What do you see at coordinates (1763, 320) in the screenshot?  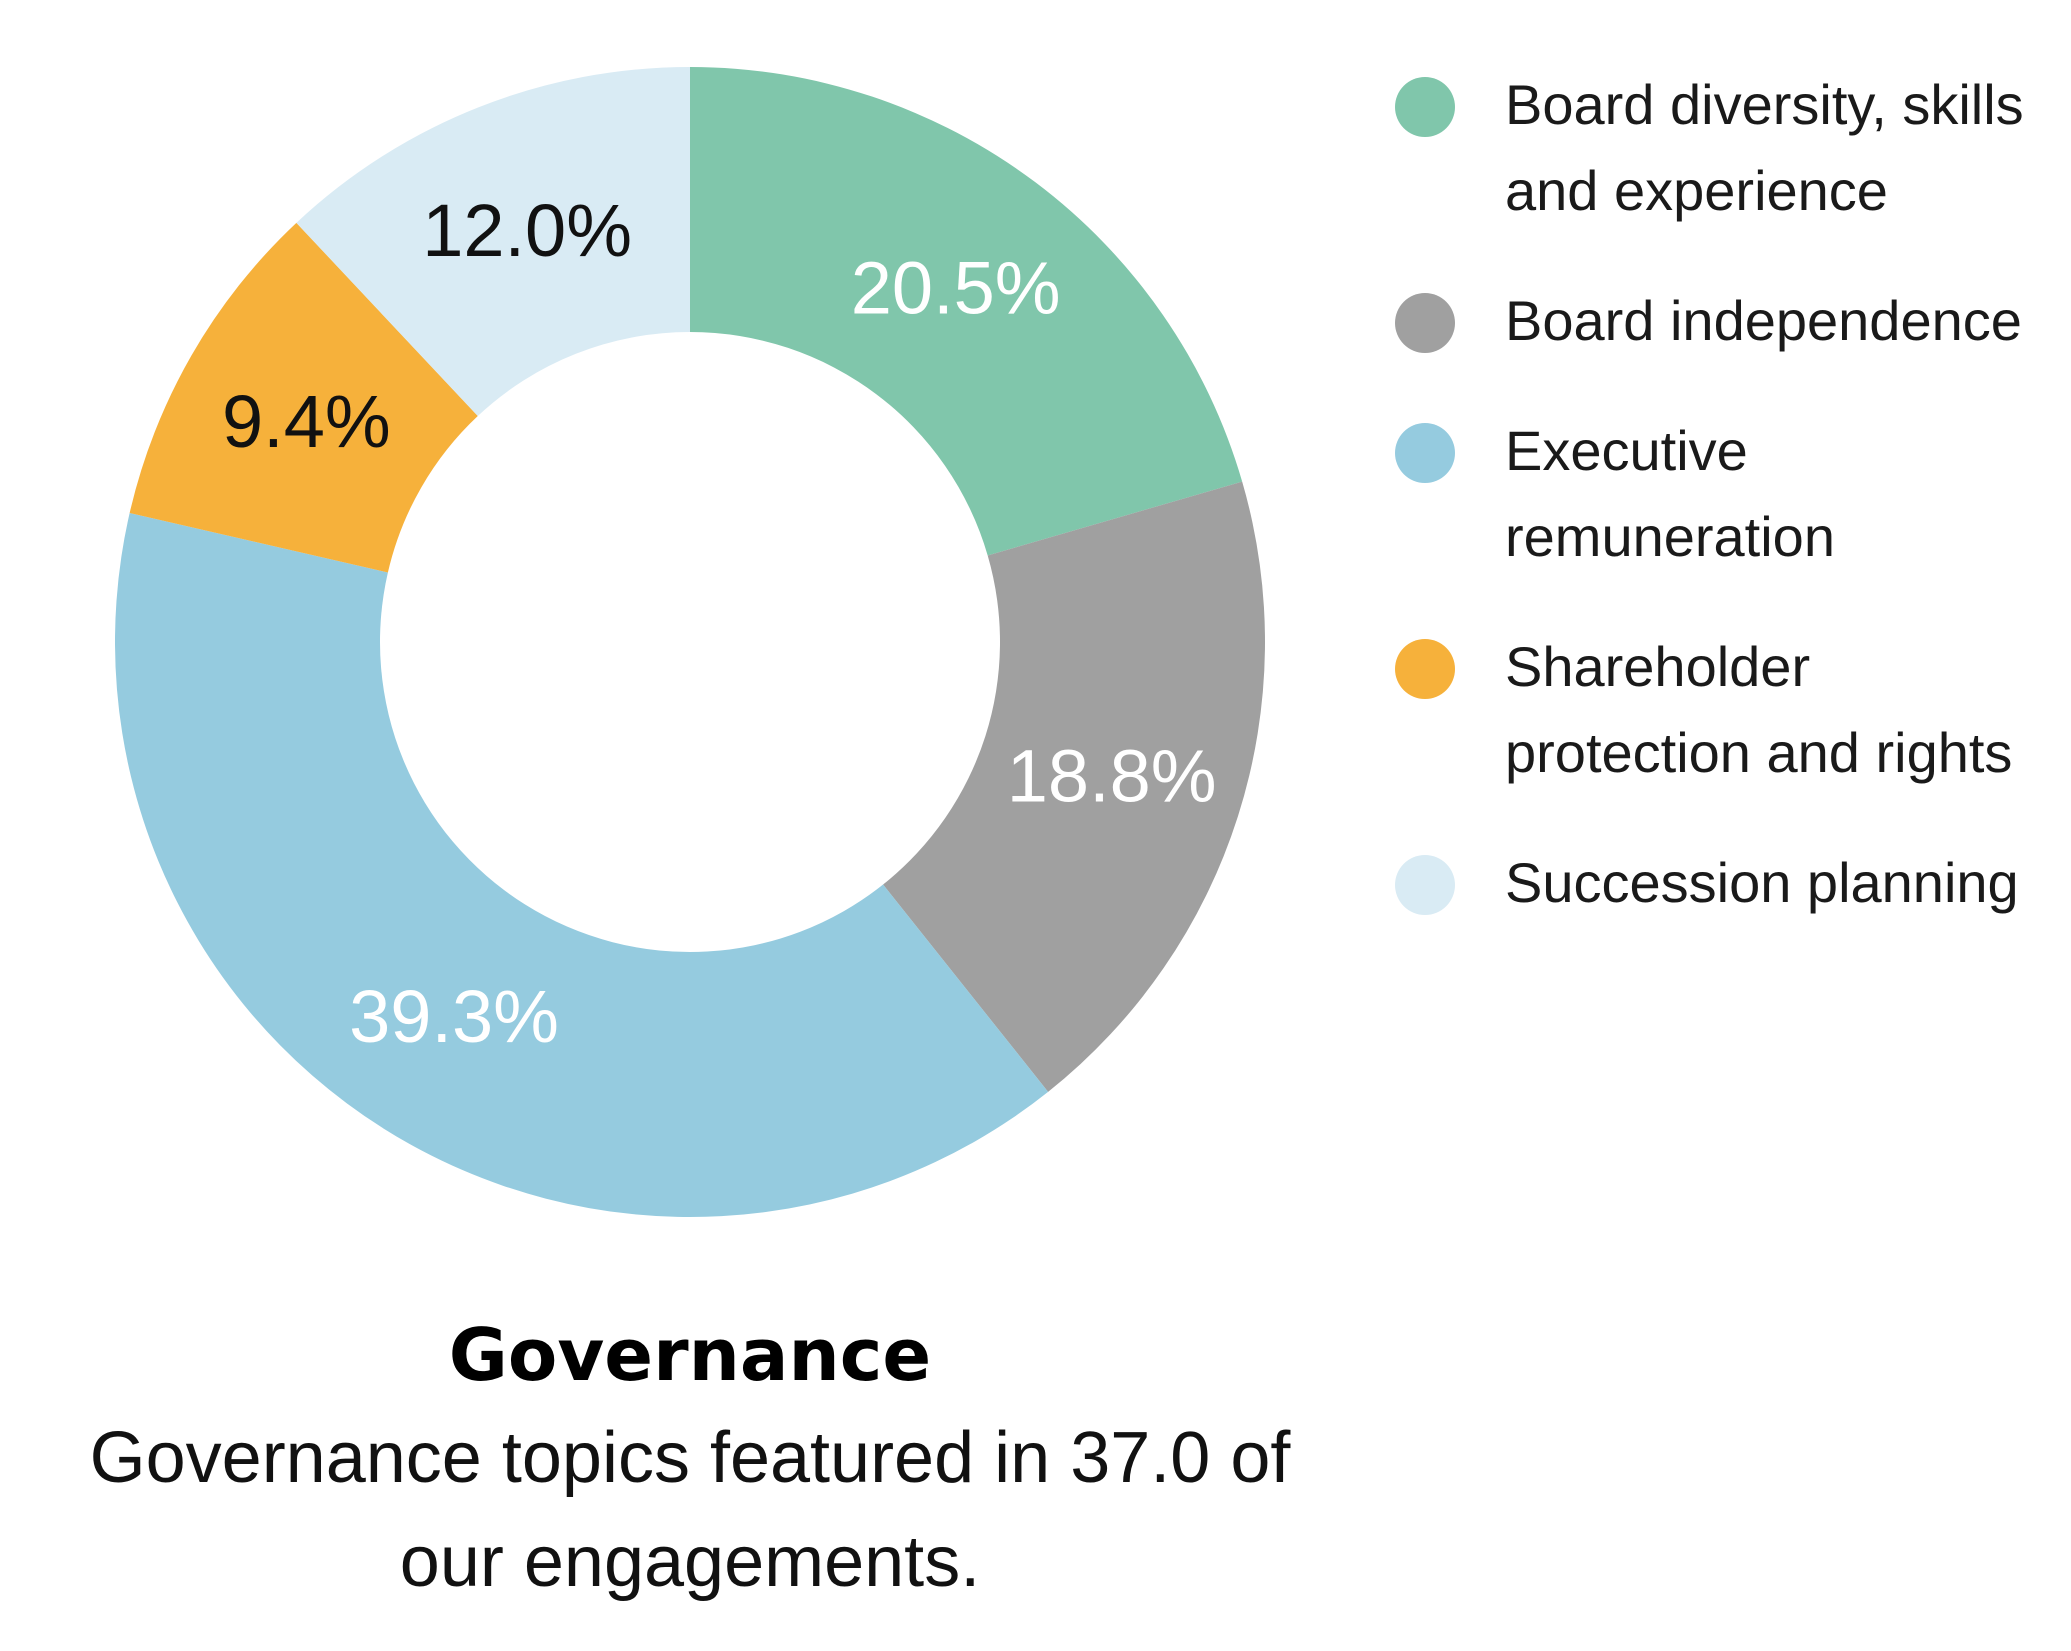 I see `legend-label-2: Board independence` at bounding box center [1763, 320].